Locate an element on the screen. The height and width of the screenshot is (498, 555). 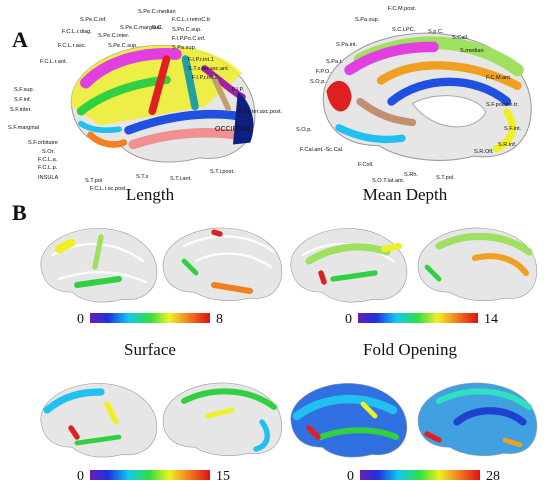
region-label: S.T.pol. is located at coordinates (445, 178).